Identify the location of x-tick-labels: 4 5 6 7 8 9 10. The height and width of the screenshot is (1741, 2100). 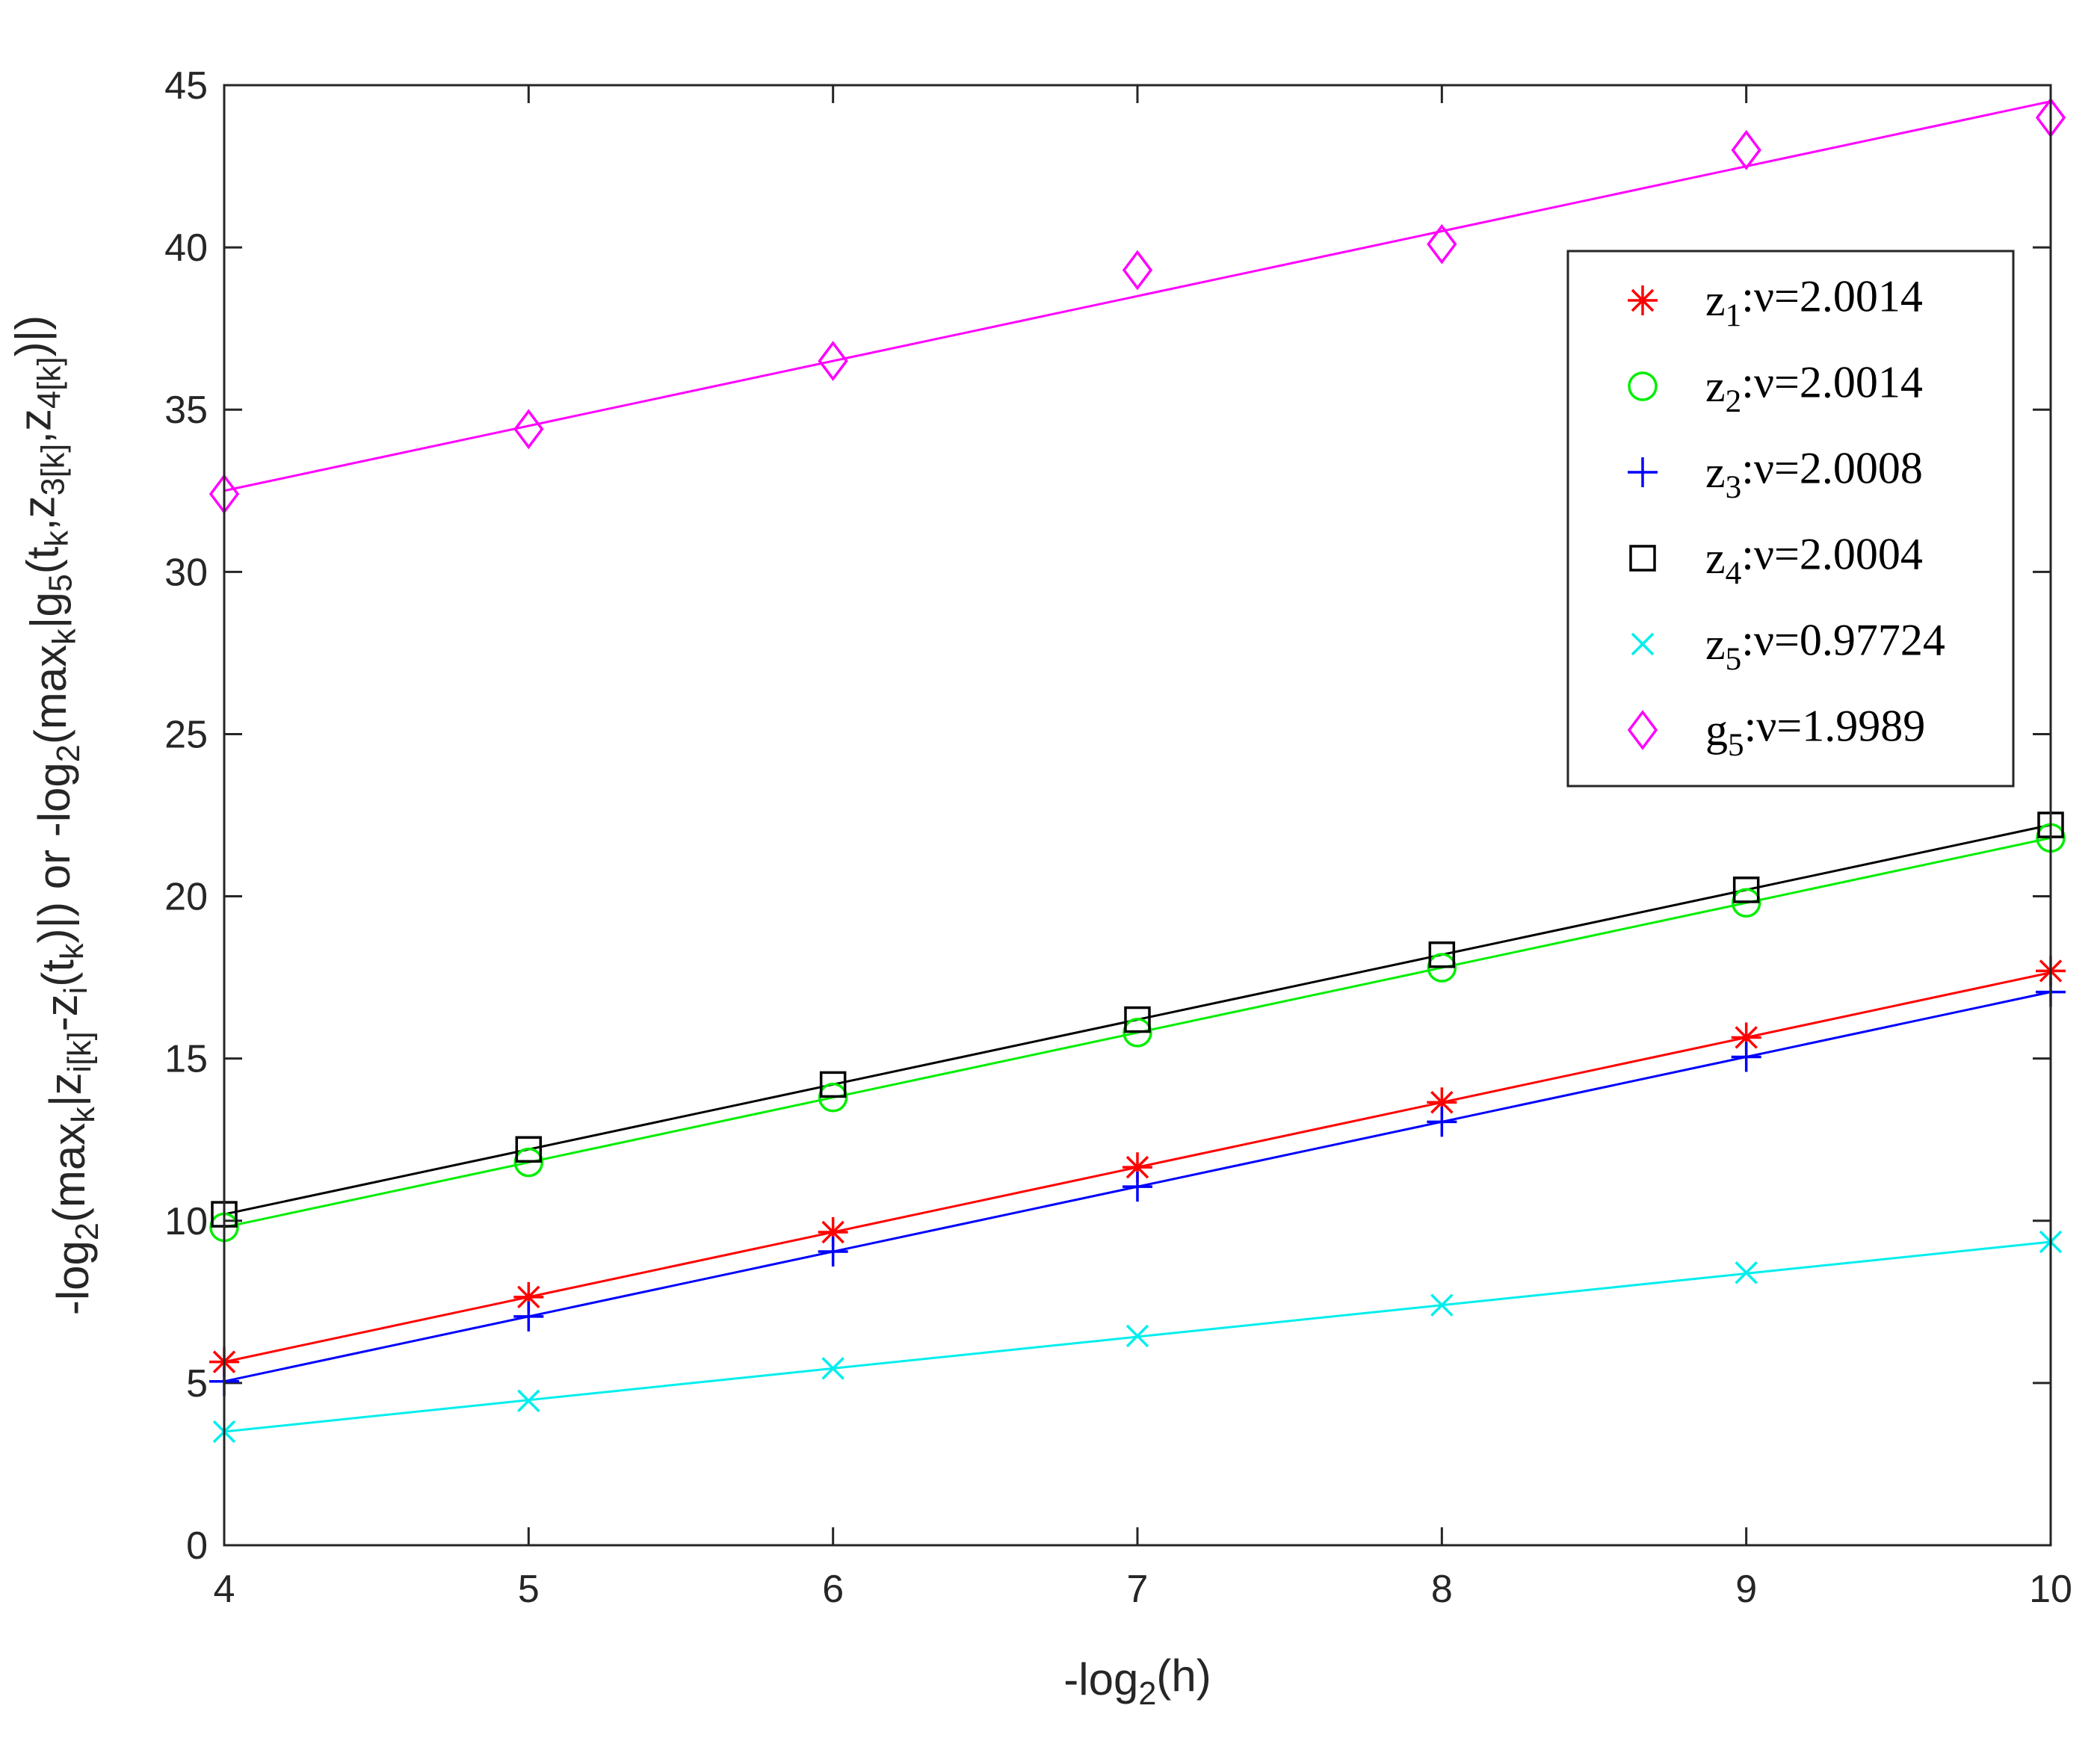
(1143, 1589).